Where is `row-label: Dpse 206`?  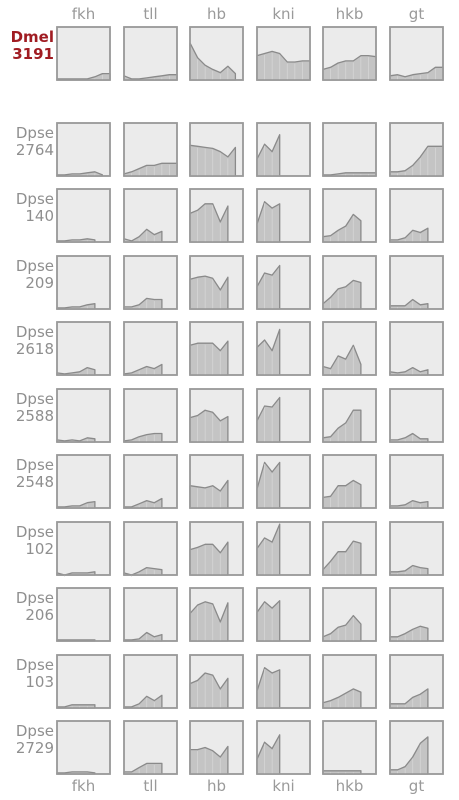 row-label: Dpse 206 is located at coordinates (35, 606).